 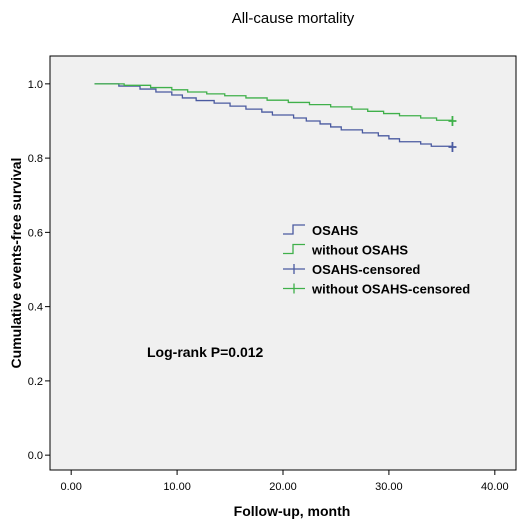 I want to click on y-axis-label: Cumulative events-free survival, so click(x=16, y=263).